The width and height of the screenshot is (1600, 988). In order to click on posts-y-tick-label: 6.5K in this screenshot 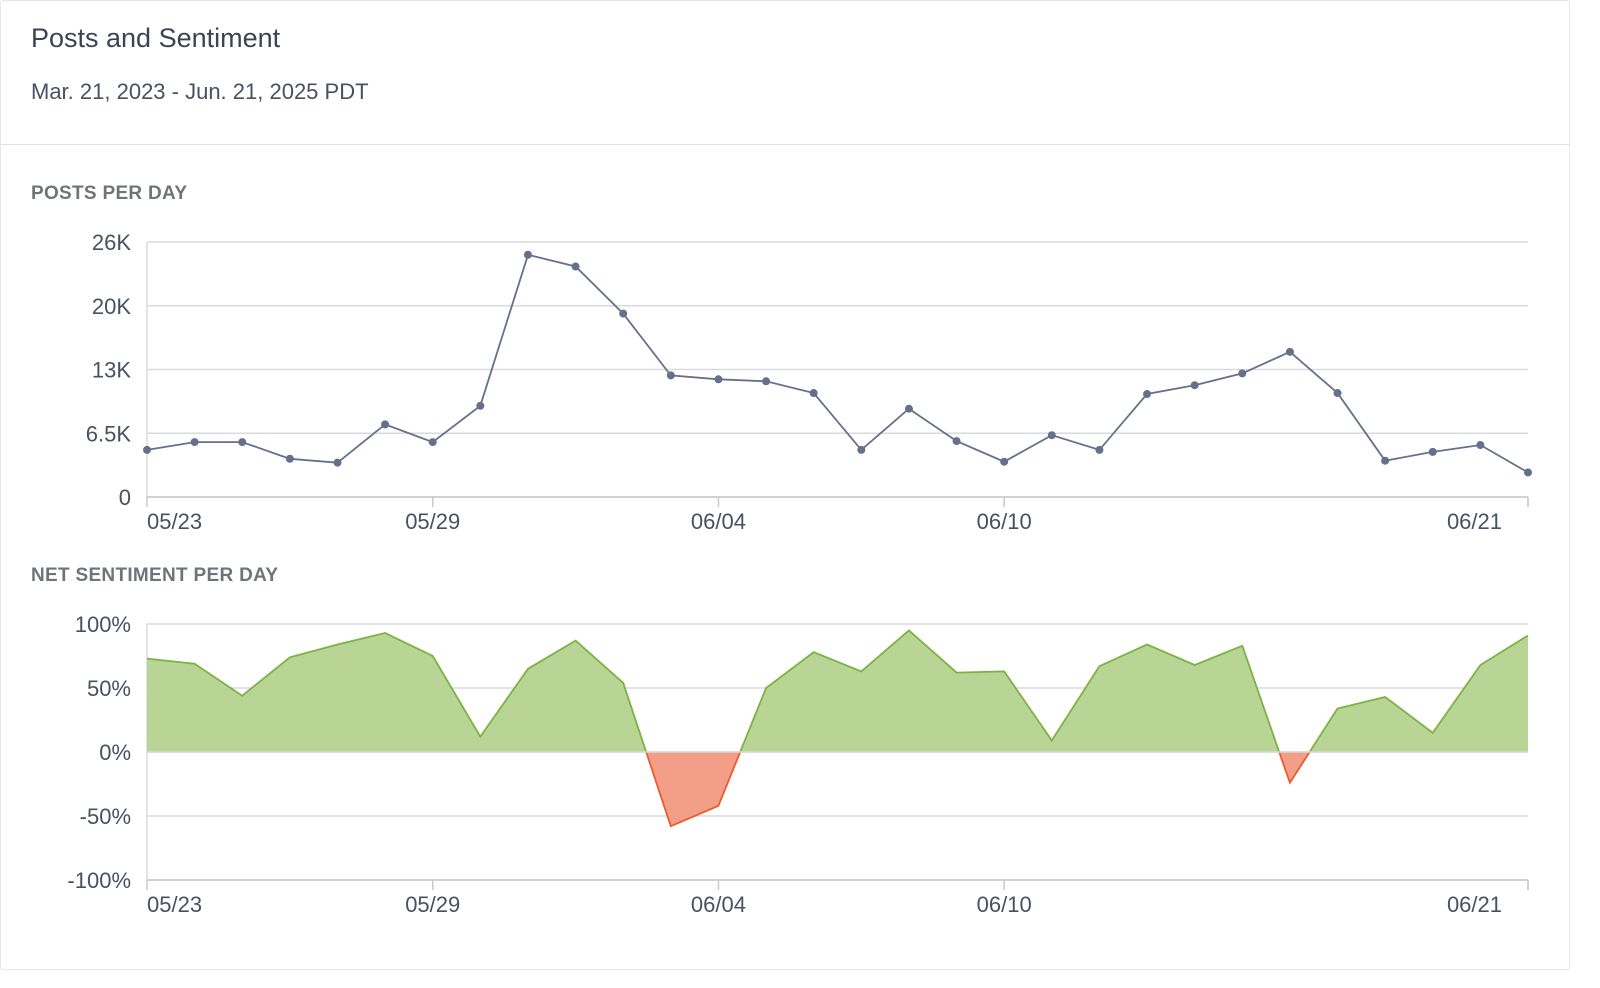, I will do `click(109, 433)`.